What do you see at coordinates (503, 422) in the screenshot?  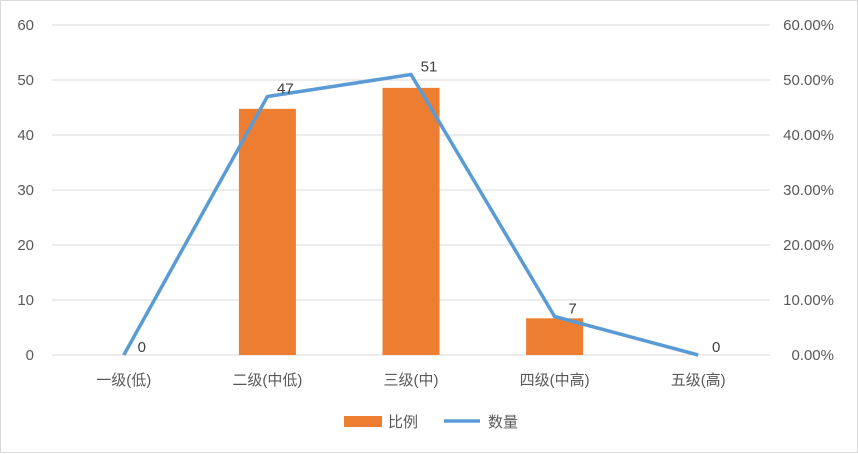 I see `legend-label: 数量` at bounding box center [503, 422].